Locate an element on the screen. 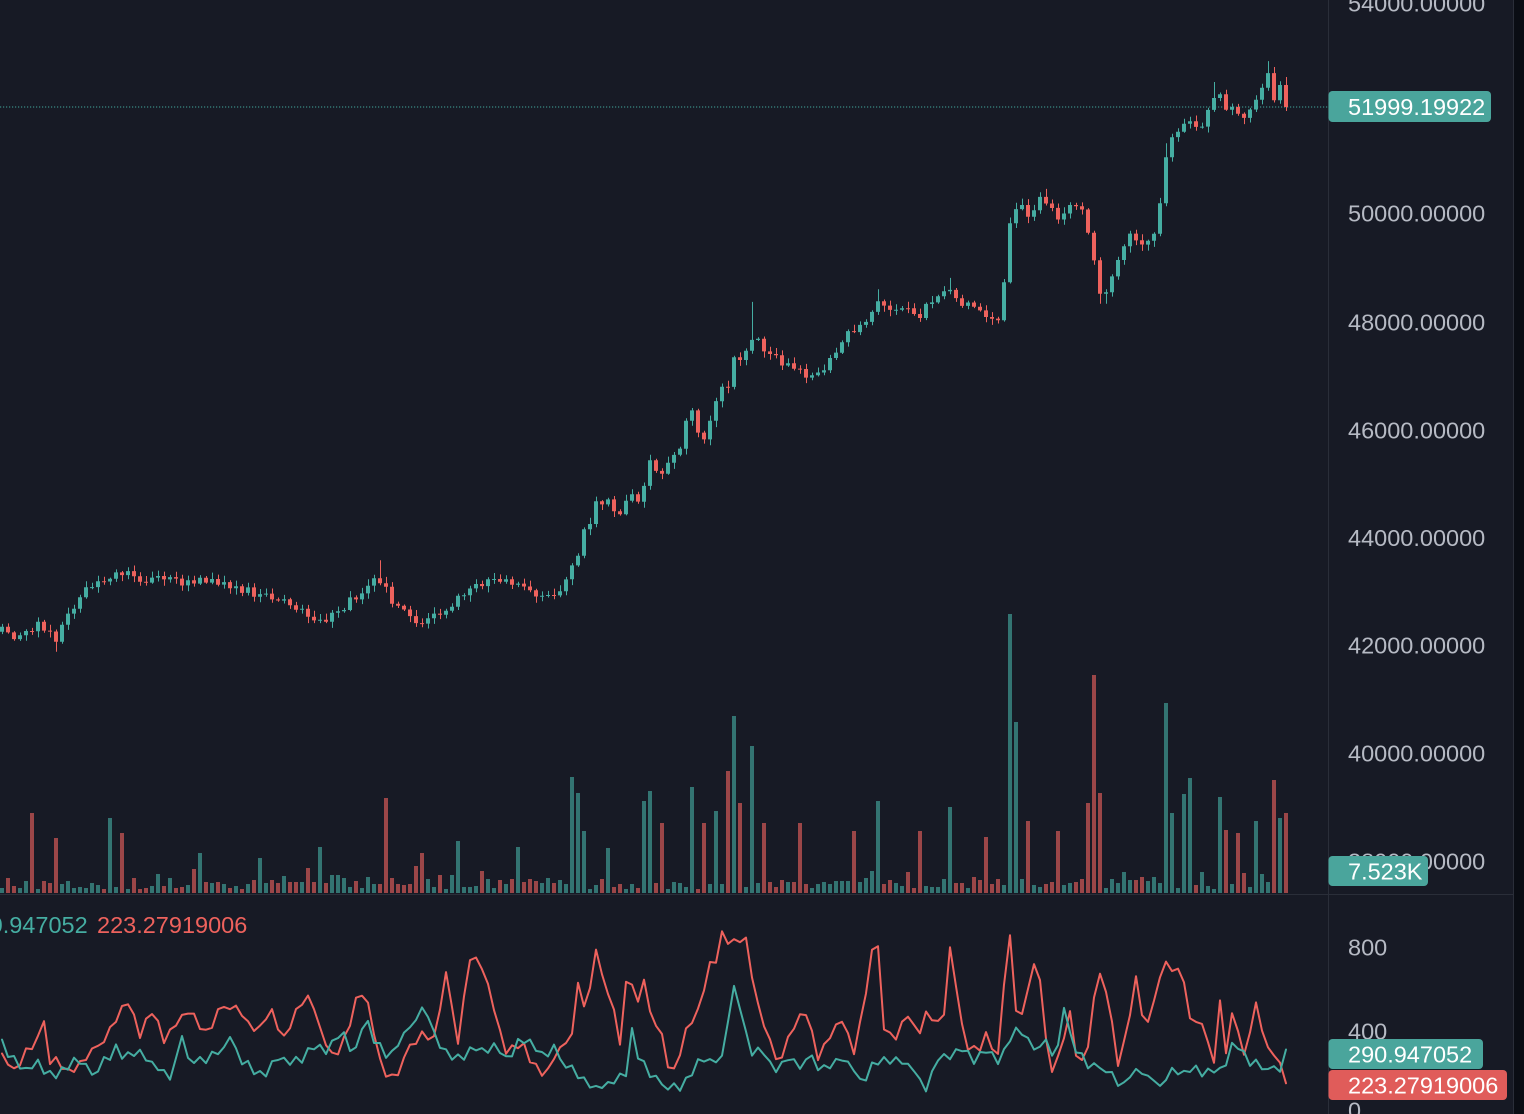  svg-text: 46000.00000 is located at coordinates (1416, 430).